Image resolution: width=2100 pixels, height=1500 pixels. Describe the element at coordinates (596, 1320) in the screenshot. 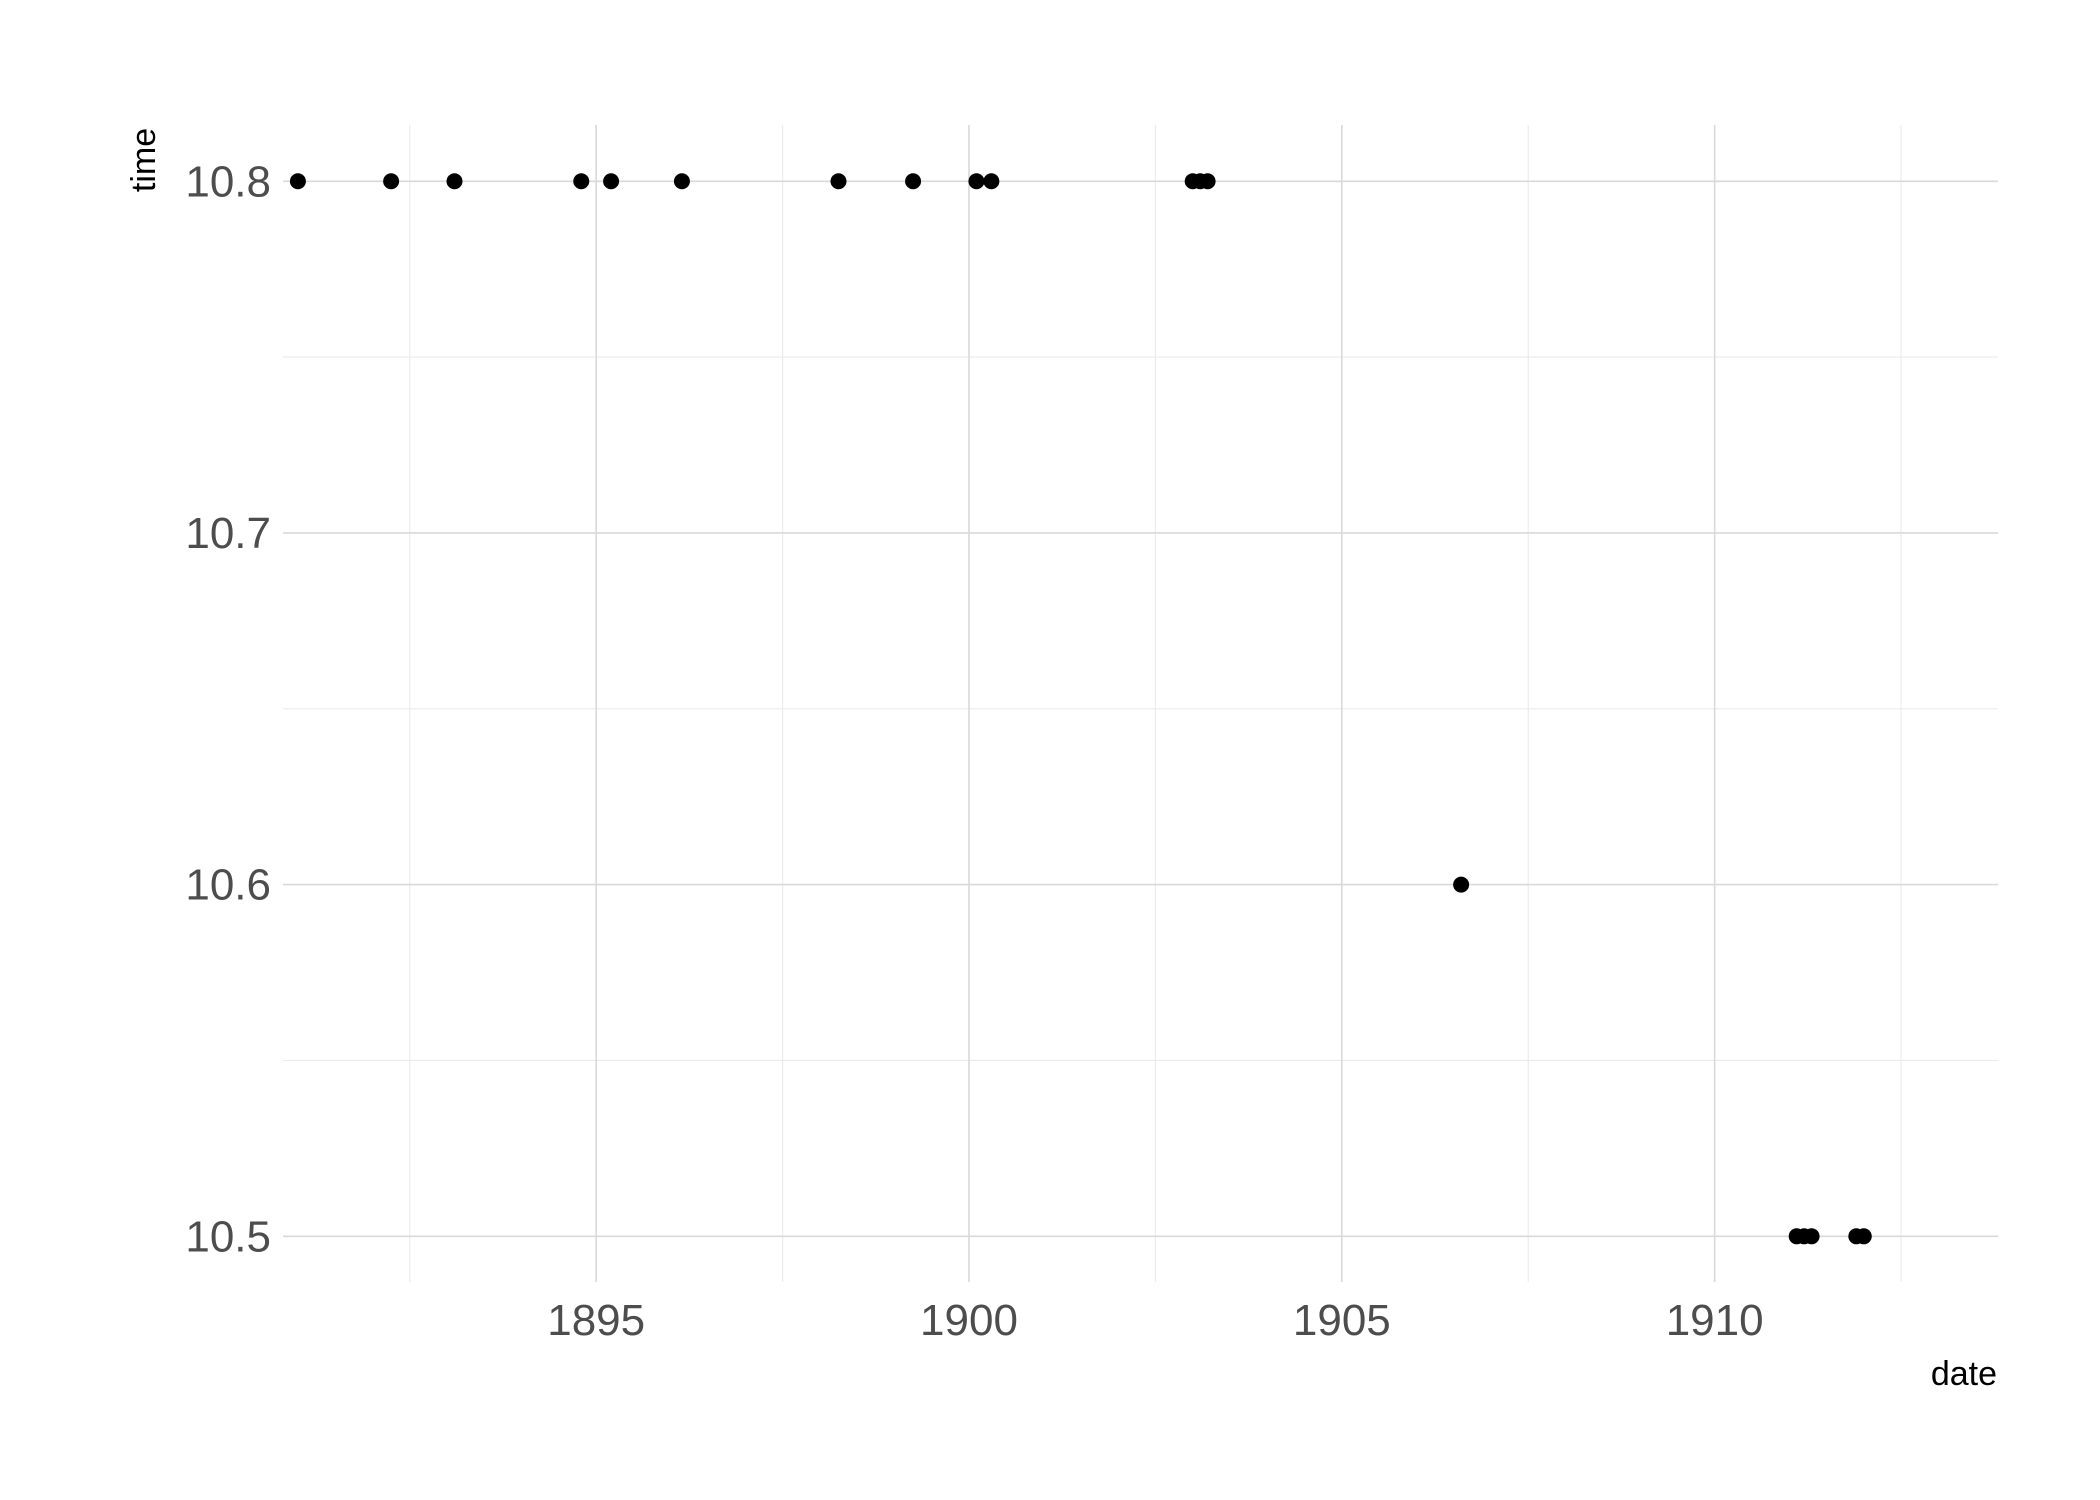

I see `x-tick-label: 1895` at that location.